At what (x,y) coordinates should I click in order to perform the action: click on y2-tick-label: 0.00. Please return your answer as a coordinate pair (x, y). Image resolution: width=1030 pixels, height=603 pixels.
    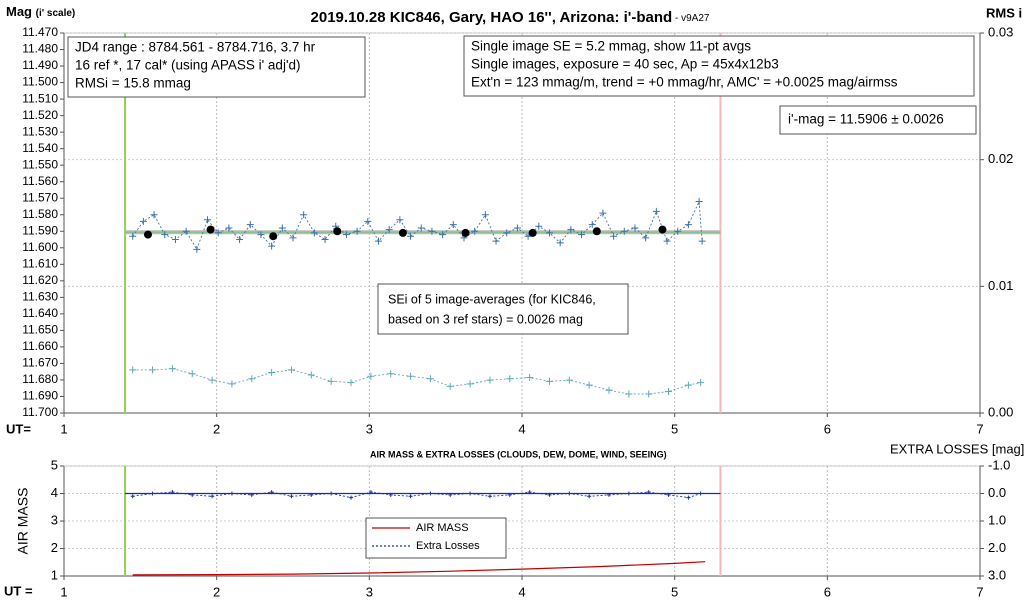
    Looking at the image, I should click on (1000, 411).